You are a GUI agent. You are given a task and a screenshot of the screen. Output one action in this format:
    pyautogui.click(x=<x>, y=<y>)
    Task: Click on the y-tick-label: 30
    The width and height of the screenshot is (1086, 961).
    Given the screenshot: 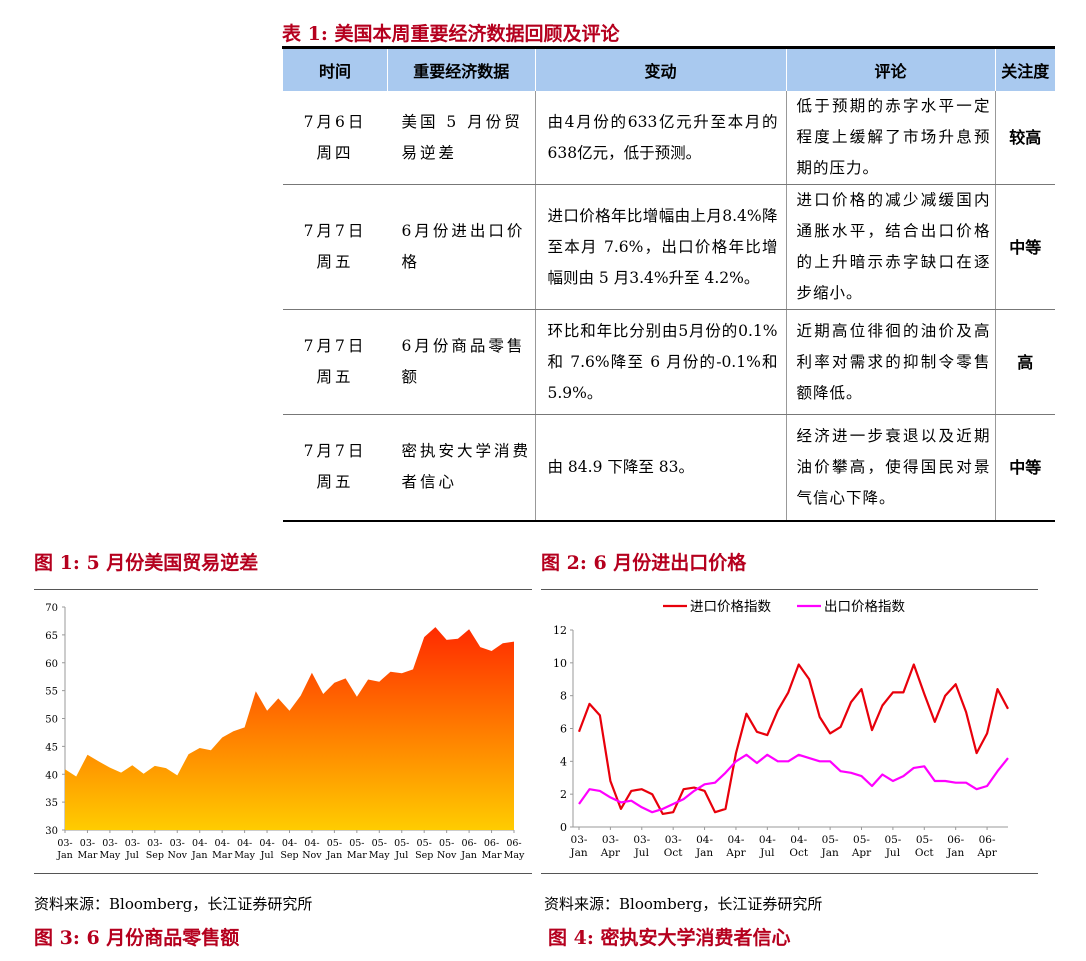 What is the action you would take?
    pyautogui.click(x=51, y=831)
    